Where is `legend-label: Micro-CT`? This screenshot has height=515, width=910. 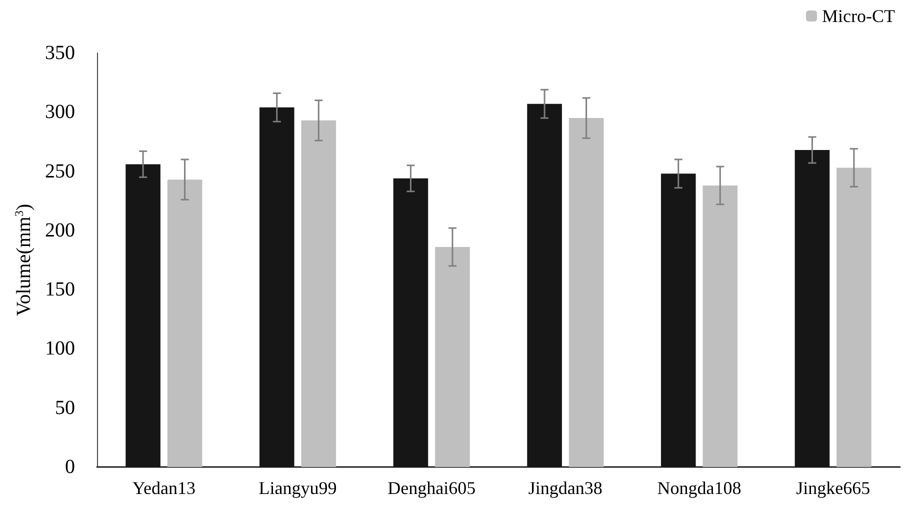
legend-label: Micro-CT is located at coordinates (859, 16).